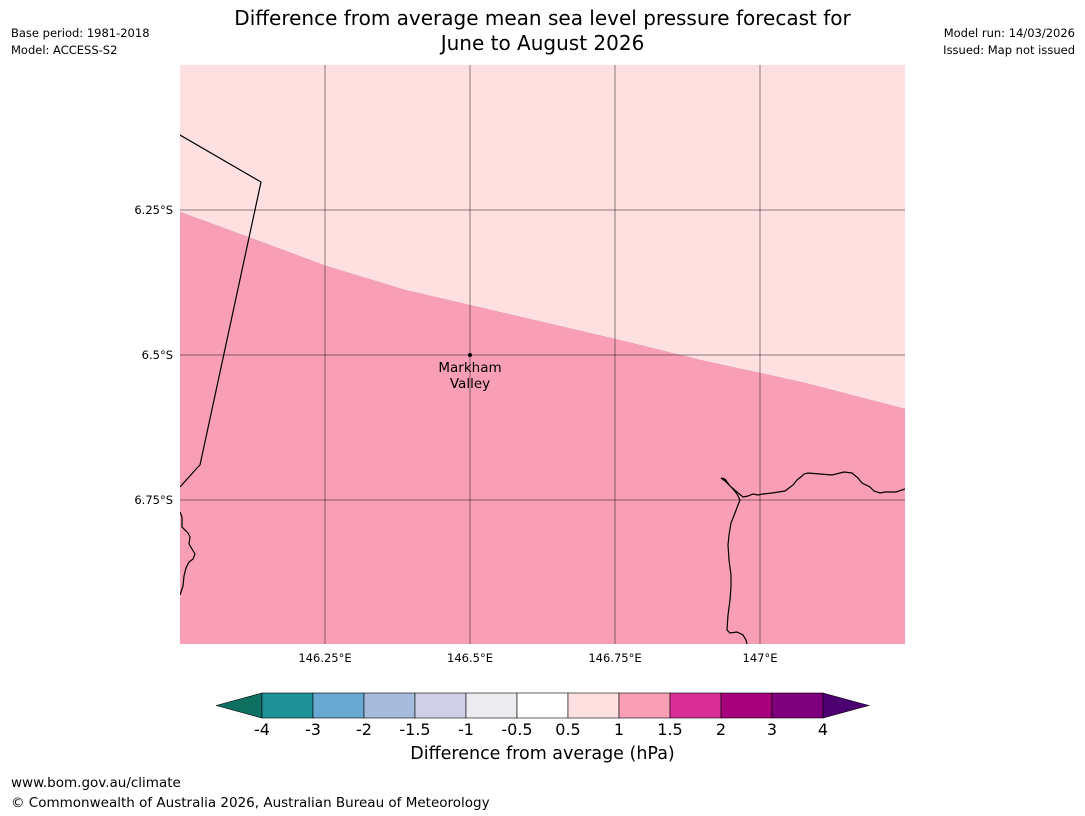  What do you see at coordinates (221, 311) in the screenshot?
I see `province-boundary` at bounding box center [221, 311].